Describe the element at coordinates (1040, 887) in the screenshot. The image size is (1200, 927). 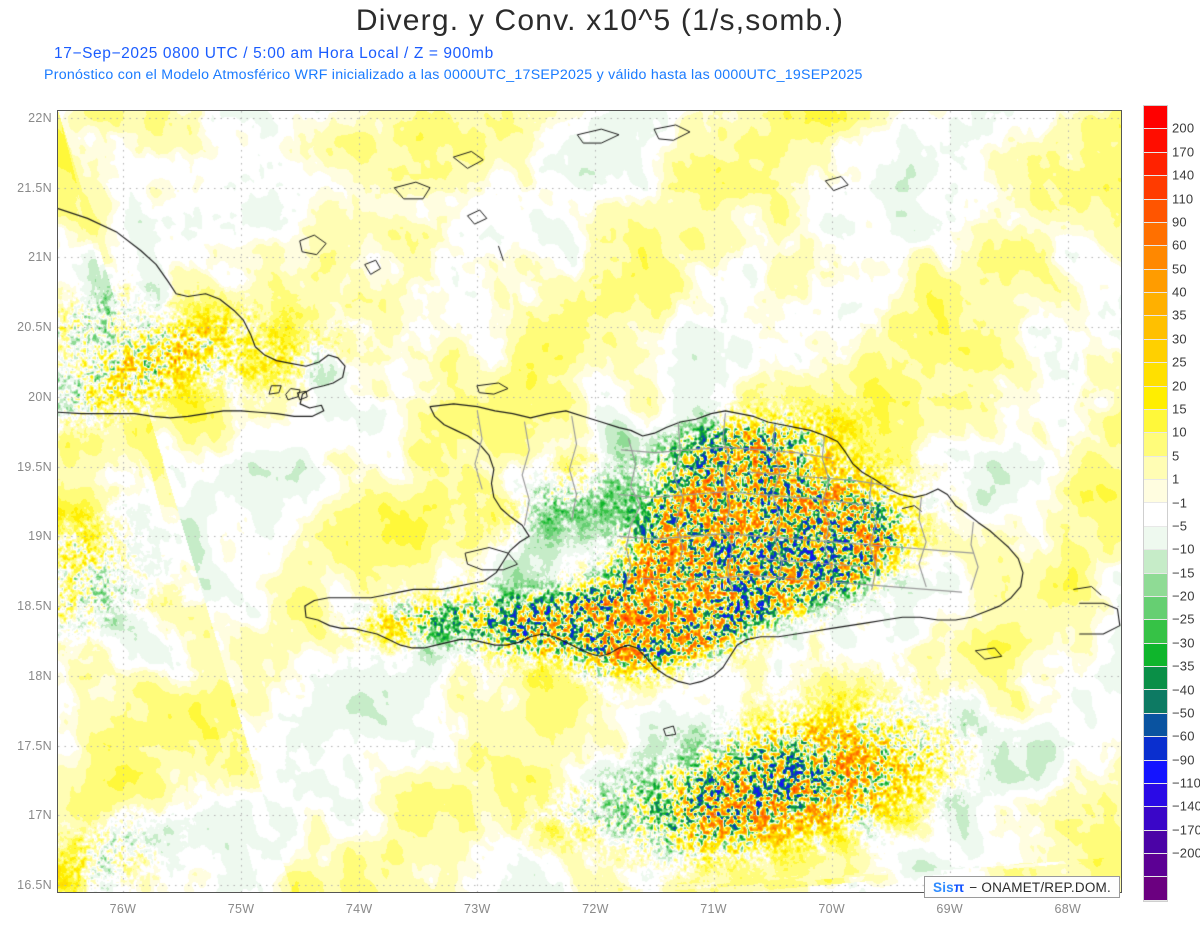
I see `credit-agency-text: − ONAMET/REP.DOM.` at that location.